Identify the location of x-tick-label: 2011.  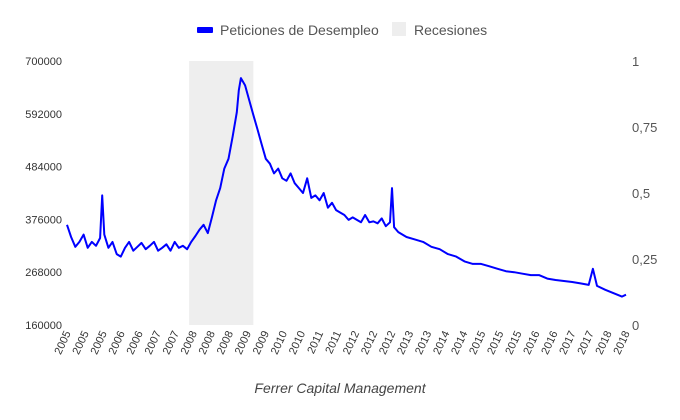
(315, 342).